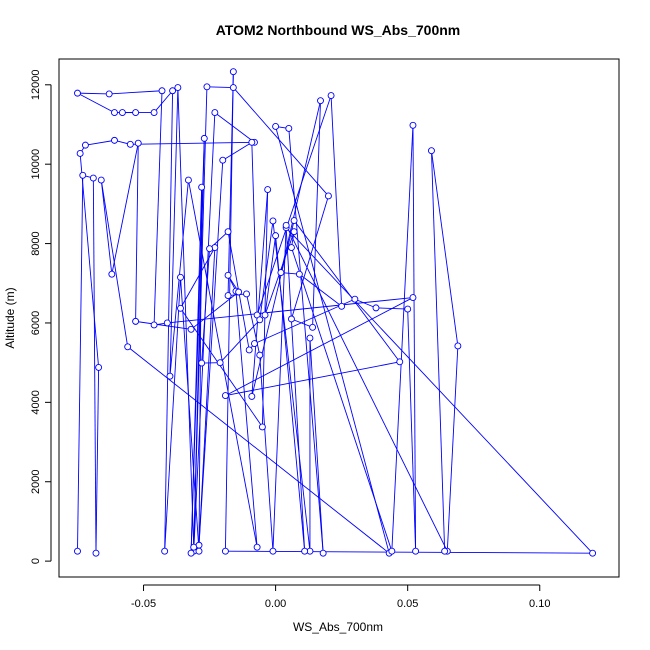 The height and width of the screenshot is (650, 650). I want to click on y-tick-label: 4000, so click(36, 402).